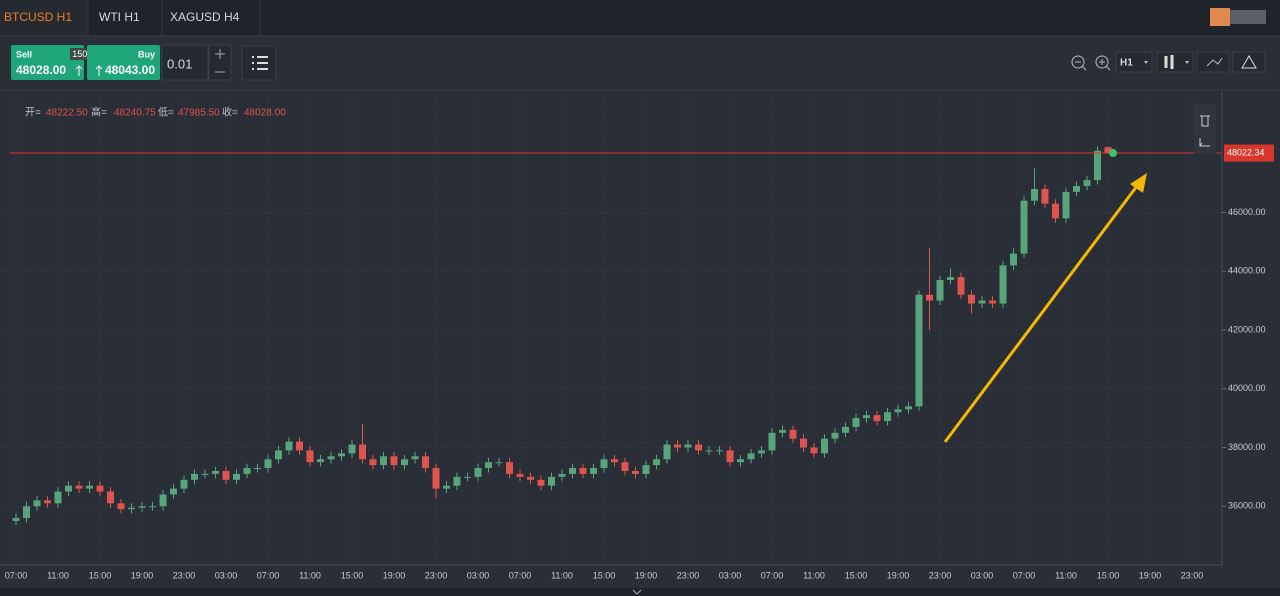 The image size is (1280, 596). I want to click on buy-label: Buy, so click(146, 54).